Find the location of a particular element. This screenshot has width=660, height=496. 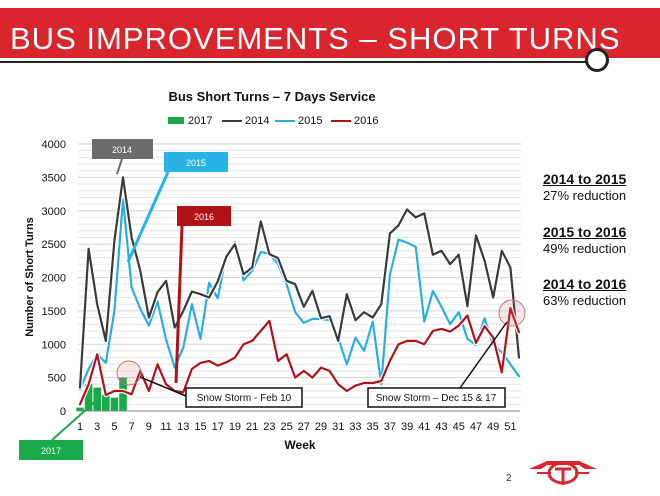

y-tick-label: 3000 is located at coordinates (54, 212).